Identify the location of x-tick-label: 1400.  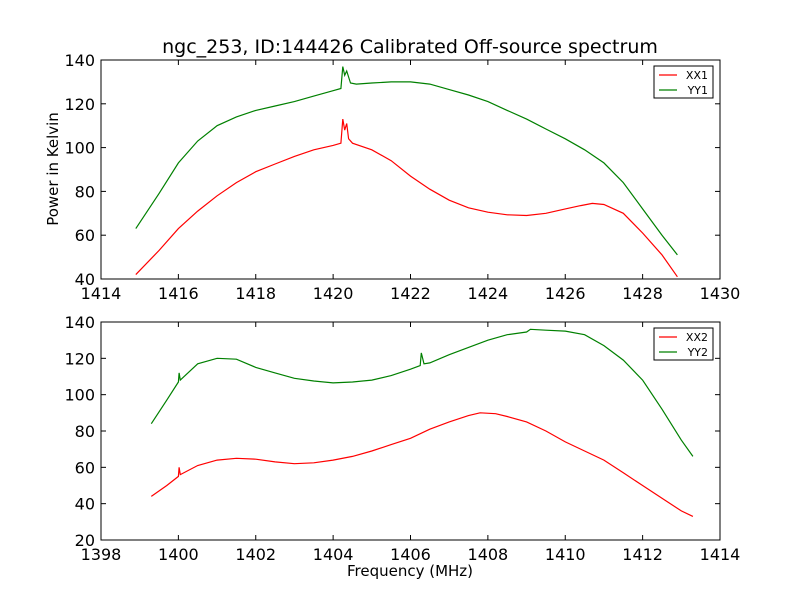
(178, 554).